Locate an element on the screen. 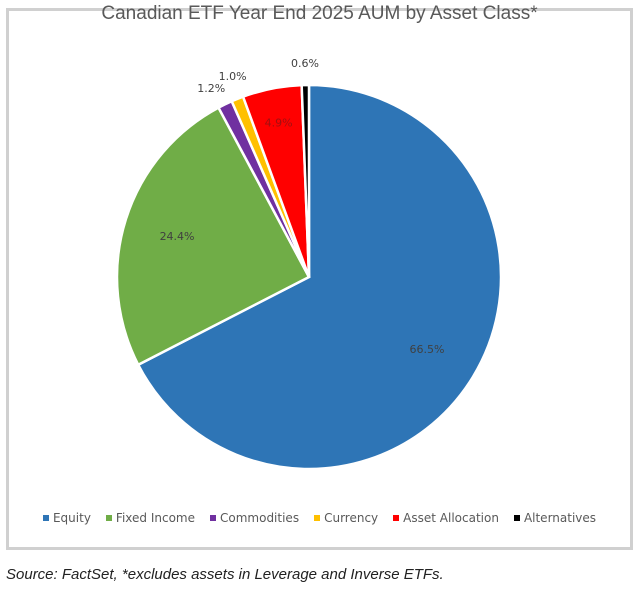  data-label-fixed-income: 24.4% is located at coordinates (177, 236).